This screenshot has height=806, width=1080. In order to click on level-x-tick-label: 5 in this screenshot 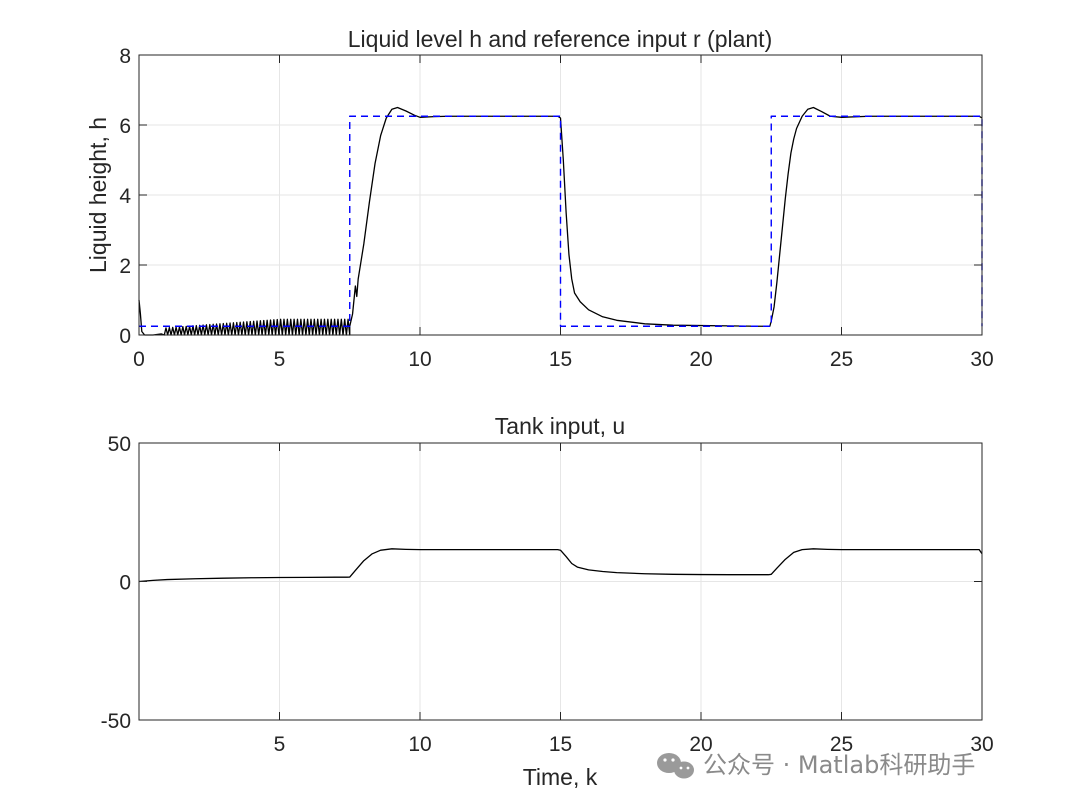, I will do `click(280, 359)`.